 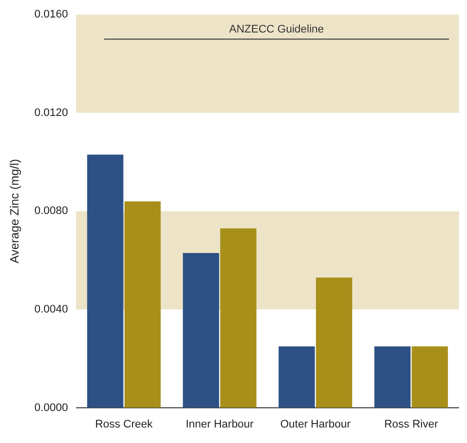 I want to click on x-tick-label: Ross River, so click(x=411, y=424).